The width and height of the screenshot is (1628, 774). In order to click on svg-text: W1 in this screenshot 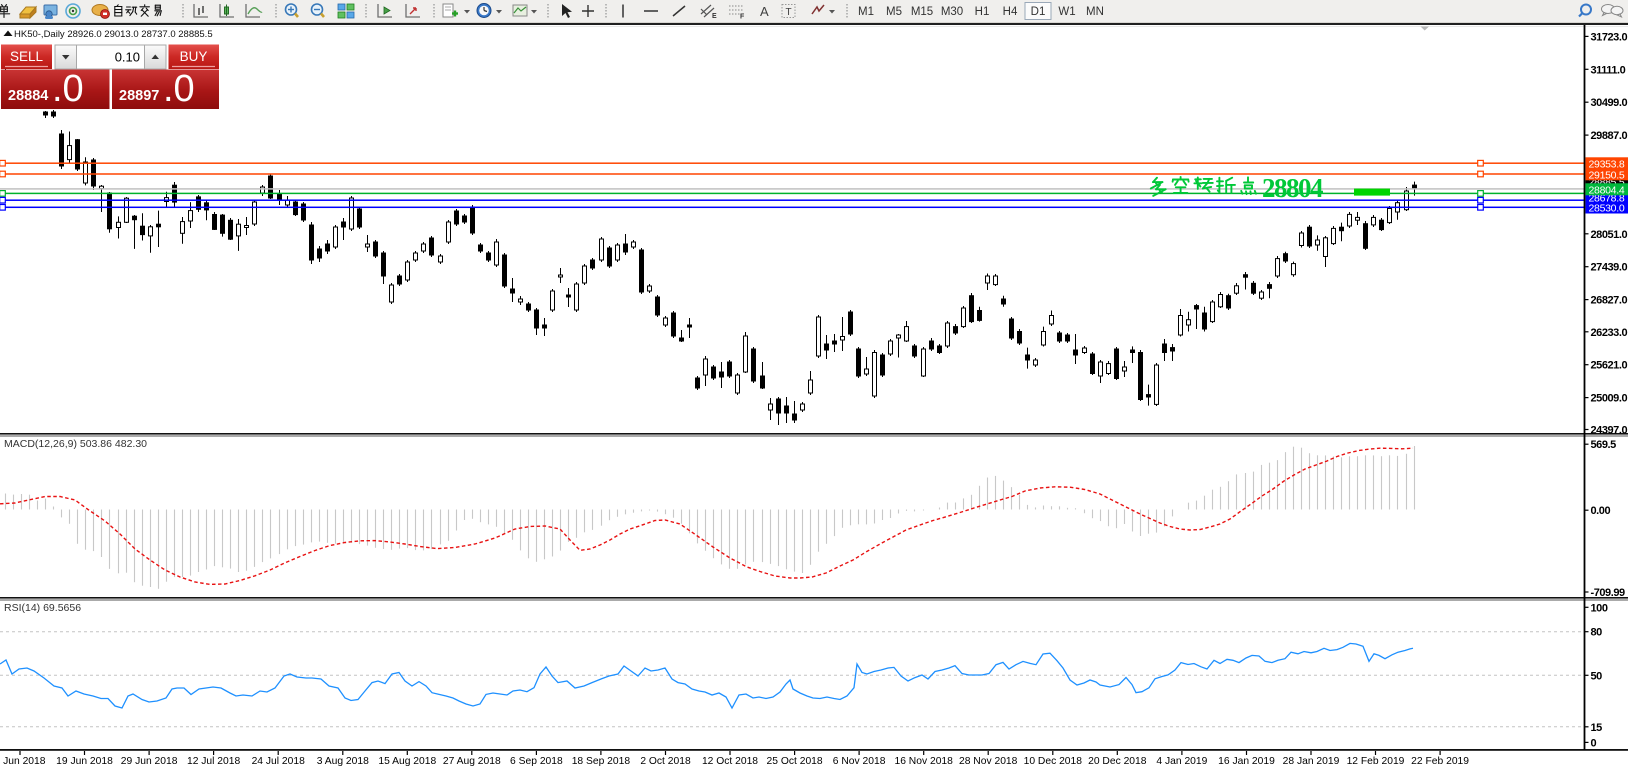, I will do `click(1066, 12)`.